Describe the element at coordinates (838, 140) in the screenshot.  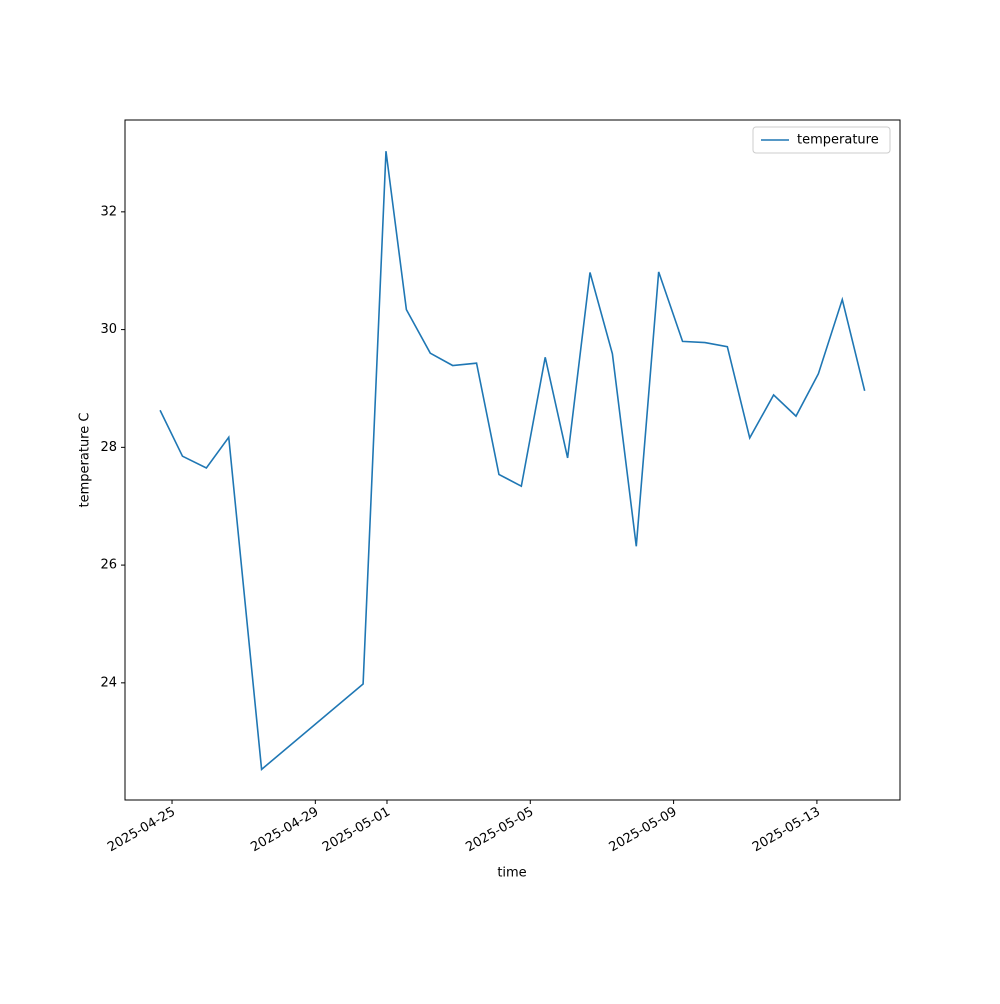
I see `legend-label: temperature` at that location.